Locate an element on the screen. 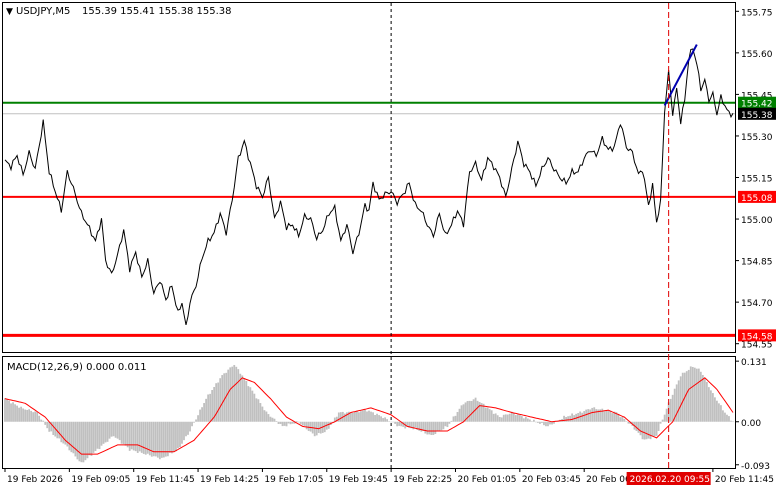 This screenshot has width=781, height=489. y-tick-label: 155.15 is located at coordinates (757, 180).